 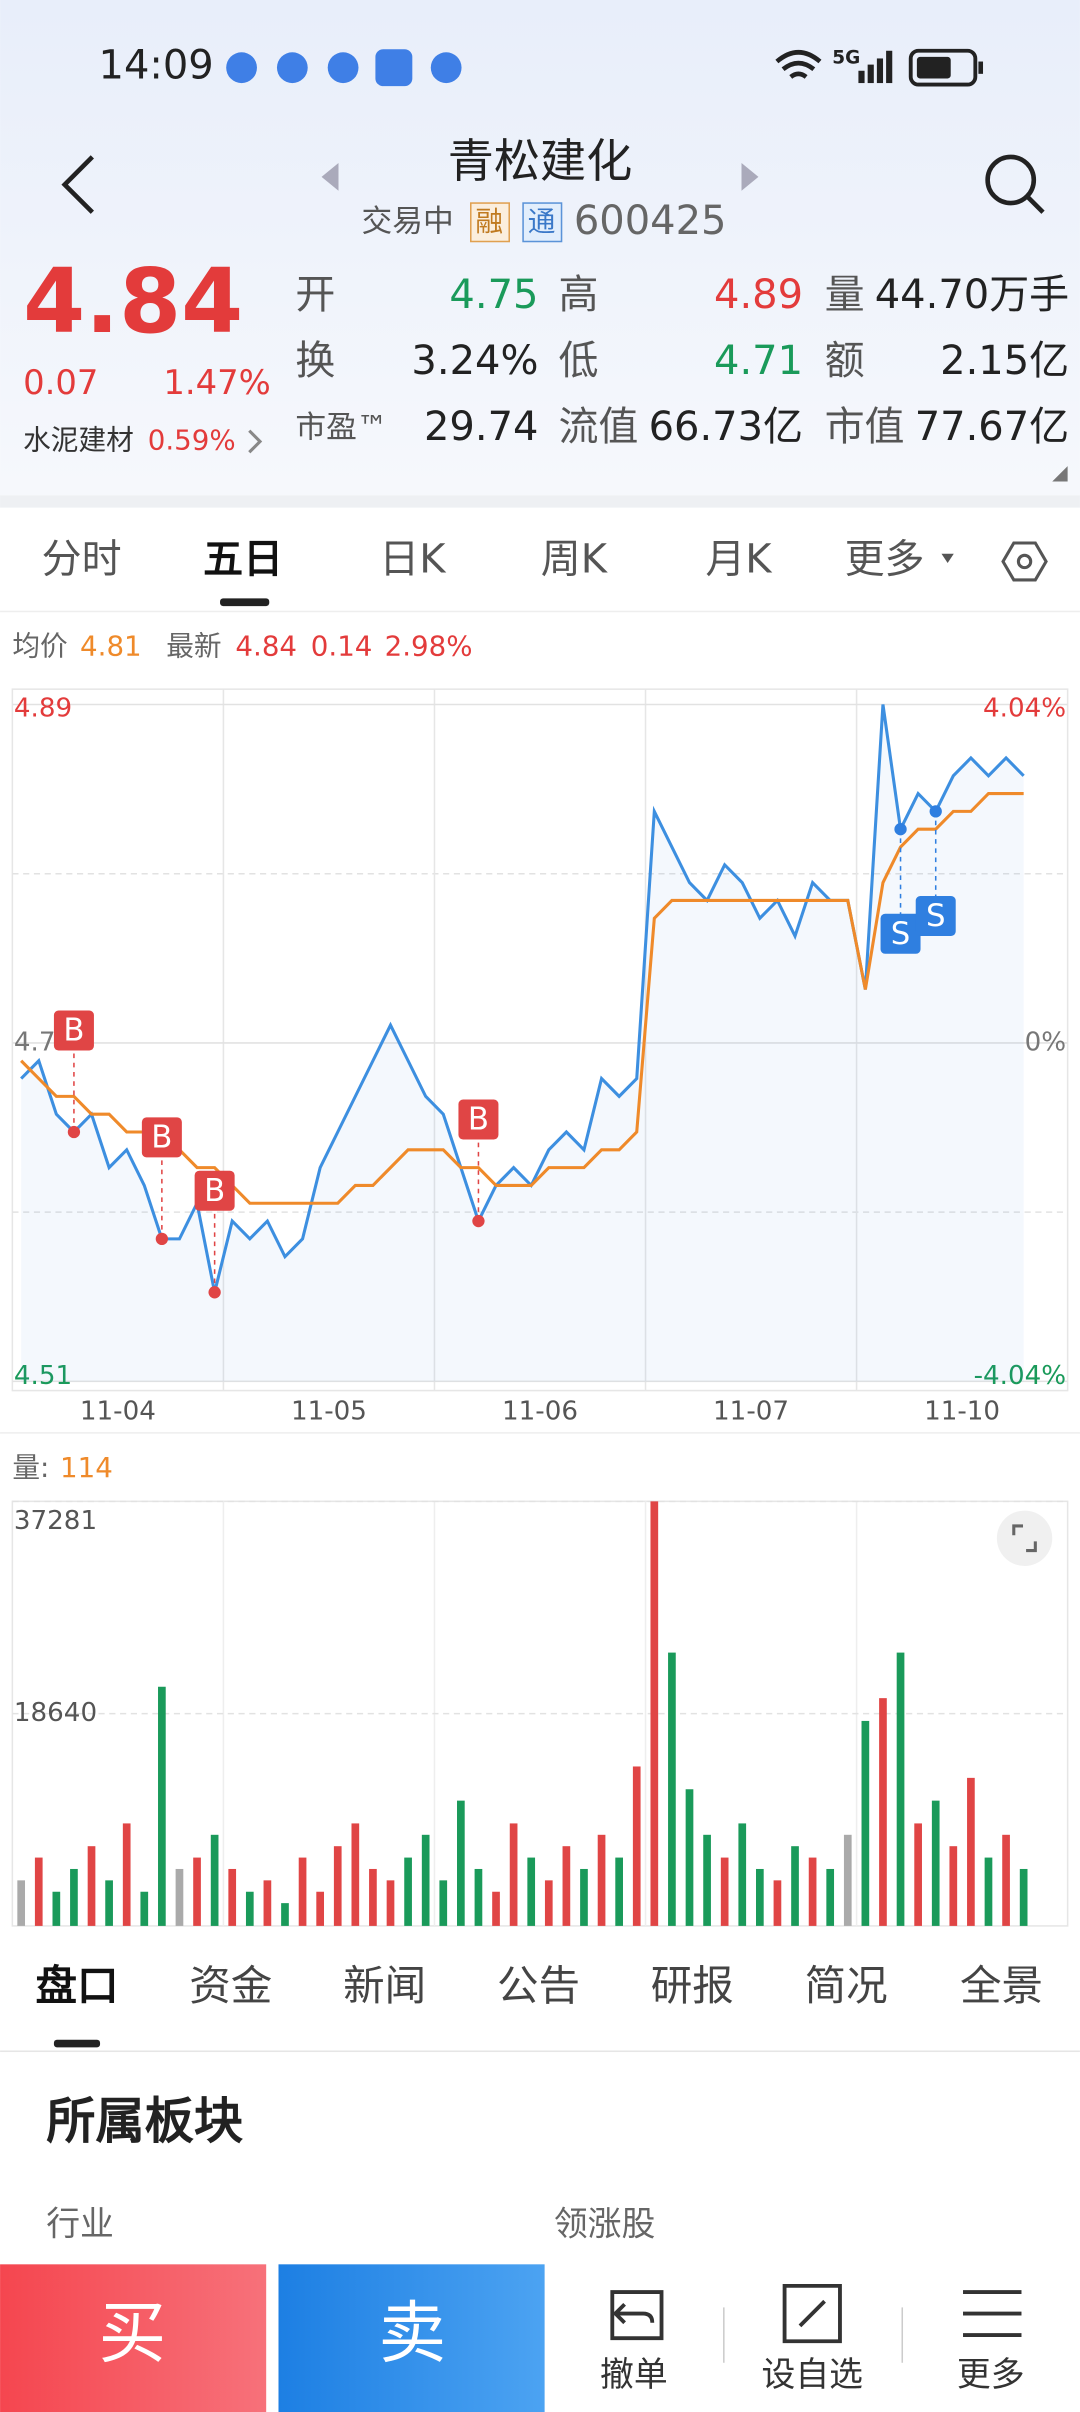 I want to click on y-tick-label: 4.7, so click(x=35, y=1042).